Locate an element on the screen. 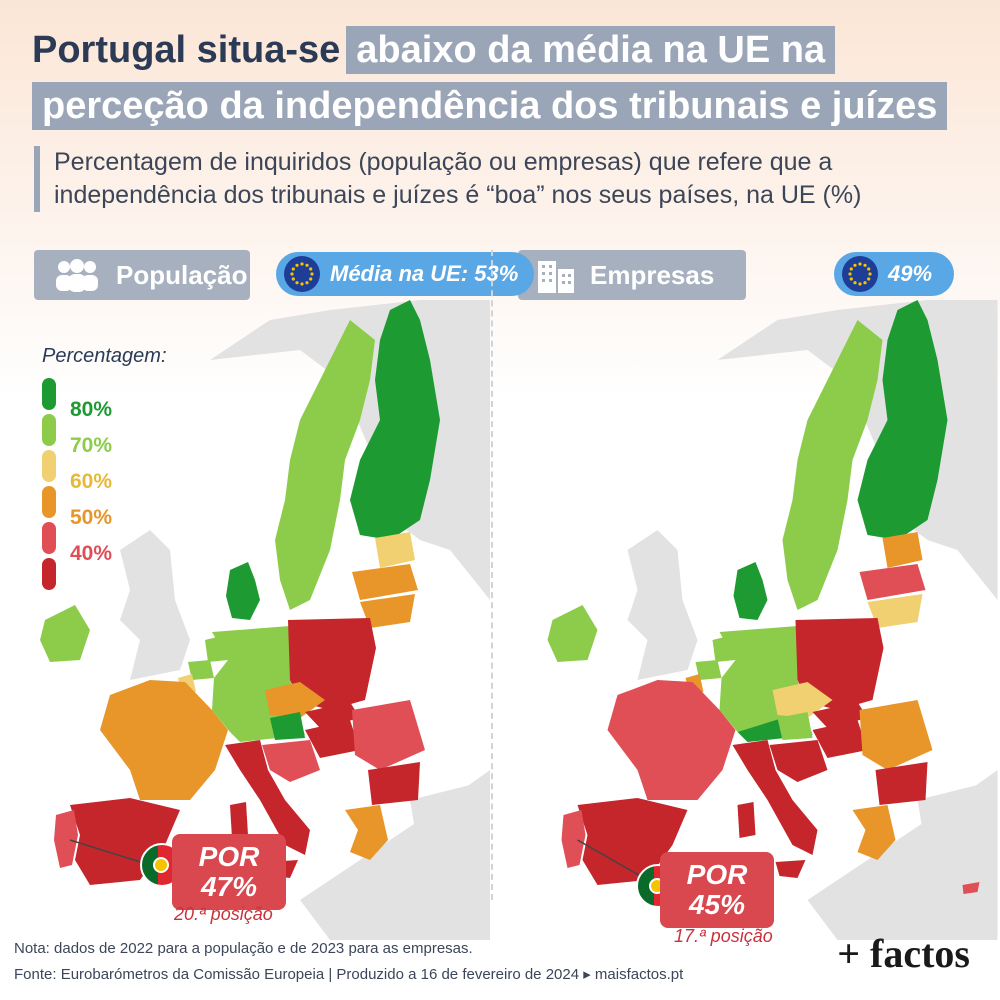  panel-label-companies: Empresas is located at coordinates (632, 275).